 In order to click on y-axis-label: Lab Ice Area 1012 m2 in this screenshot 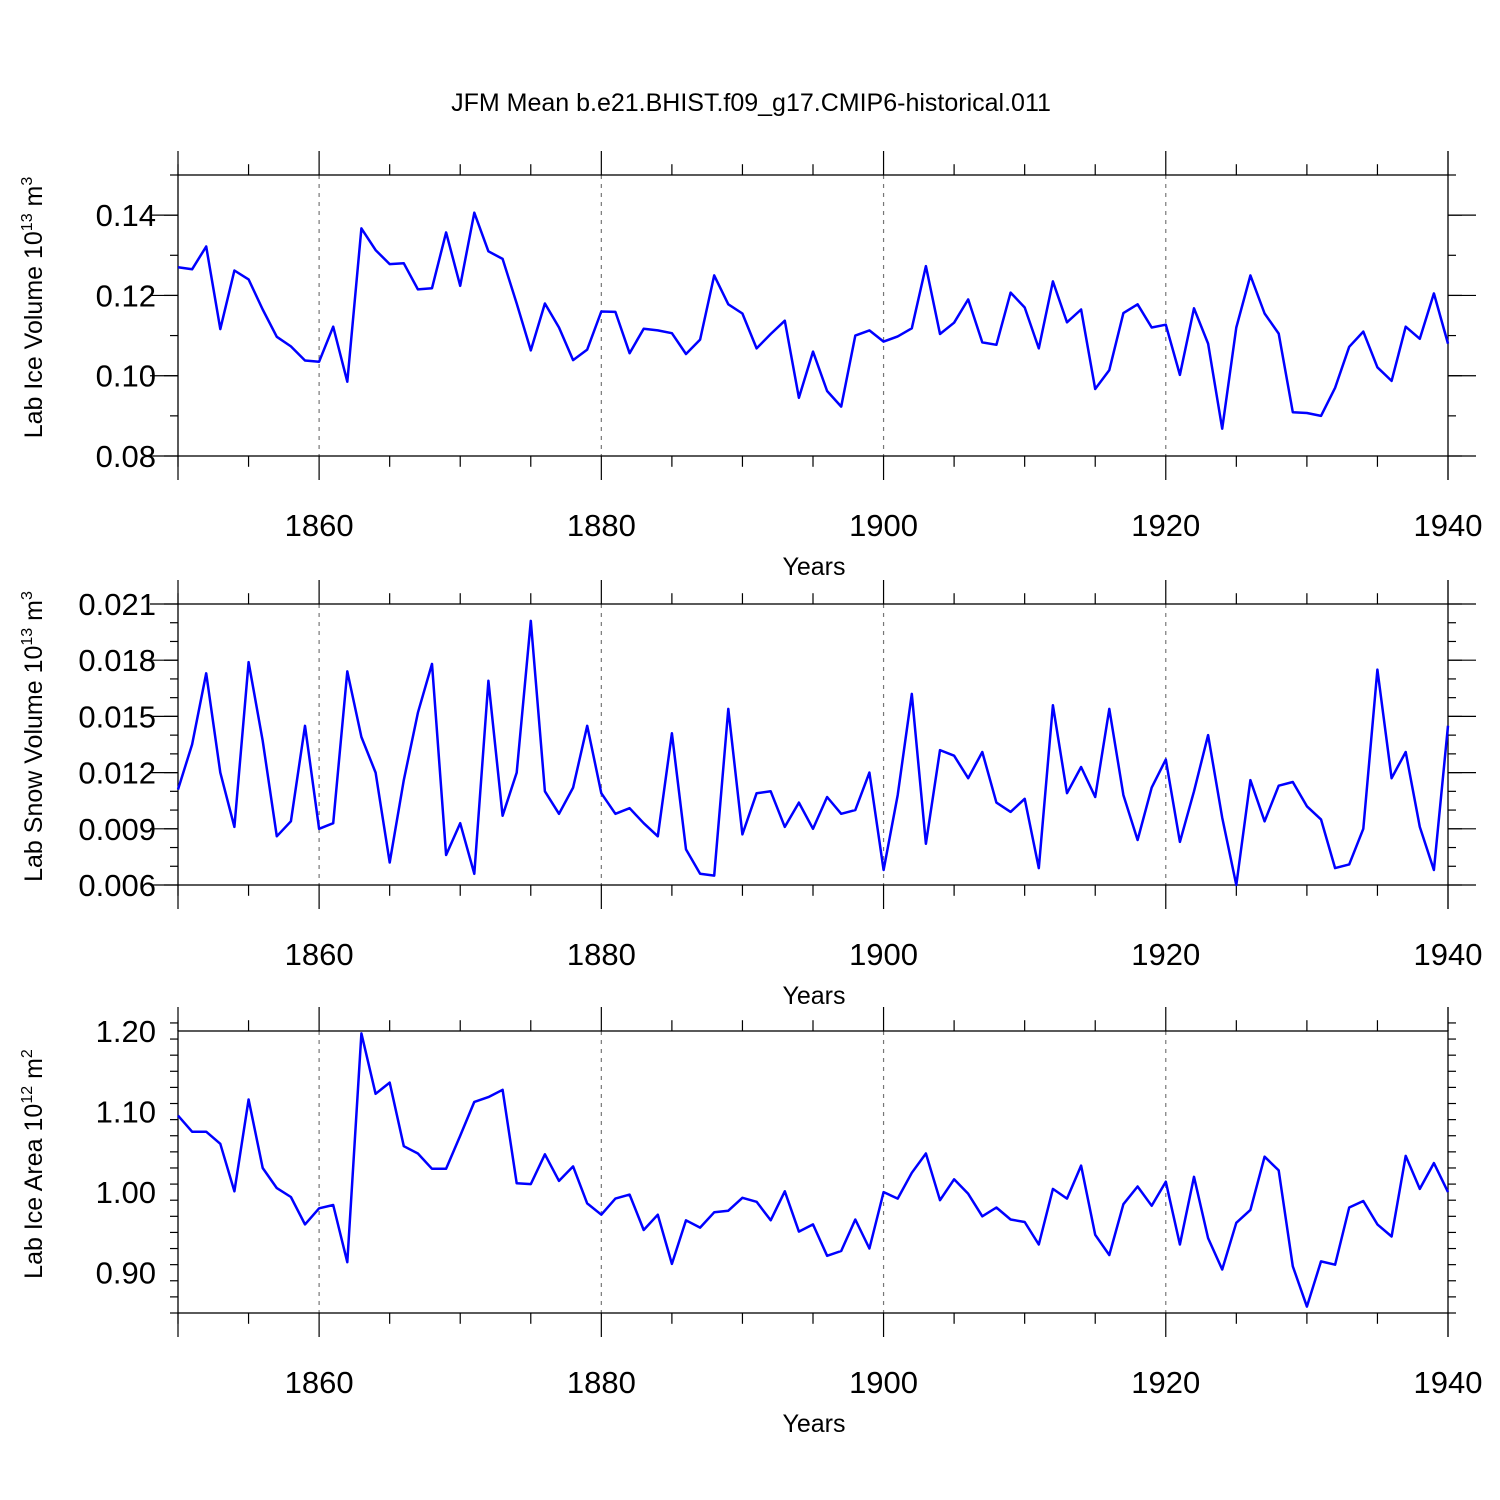, I will do `click(33, 1164)`.